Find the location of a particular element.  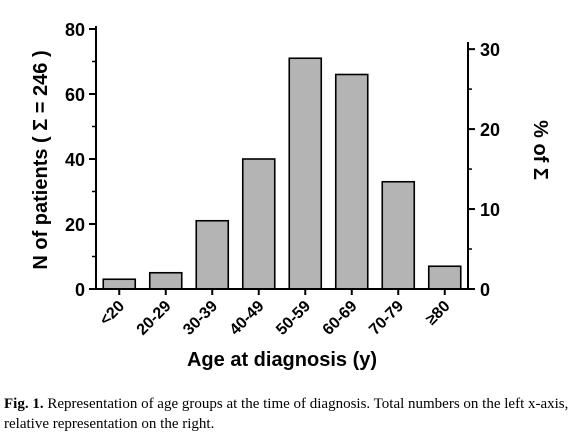

left-tick-label-40: 40 is located at coordinates (75, 160).